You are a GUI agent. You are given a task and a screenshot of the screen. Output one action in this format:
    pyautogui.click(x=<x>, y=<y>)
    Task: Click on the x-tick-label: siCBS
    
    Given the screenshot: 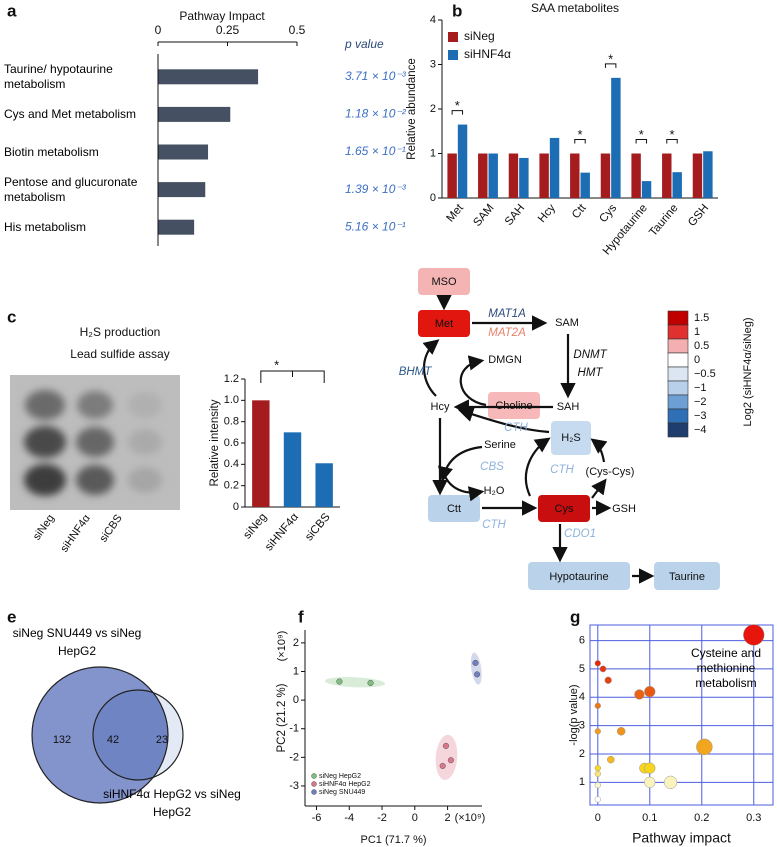 What is the action you would take?
    pyautogui.click(x=318, y=527)
    